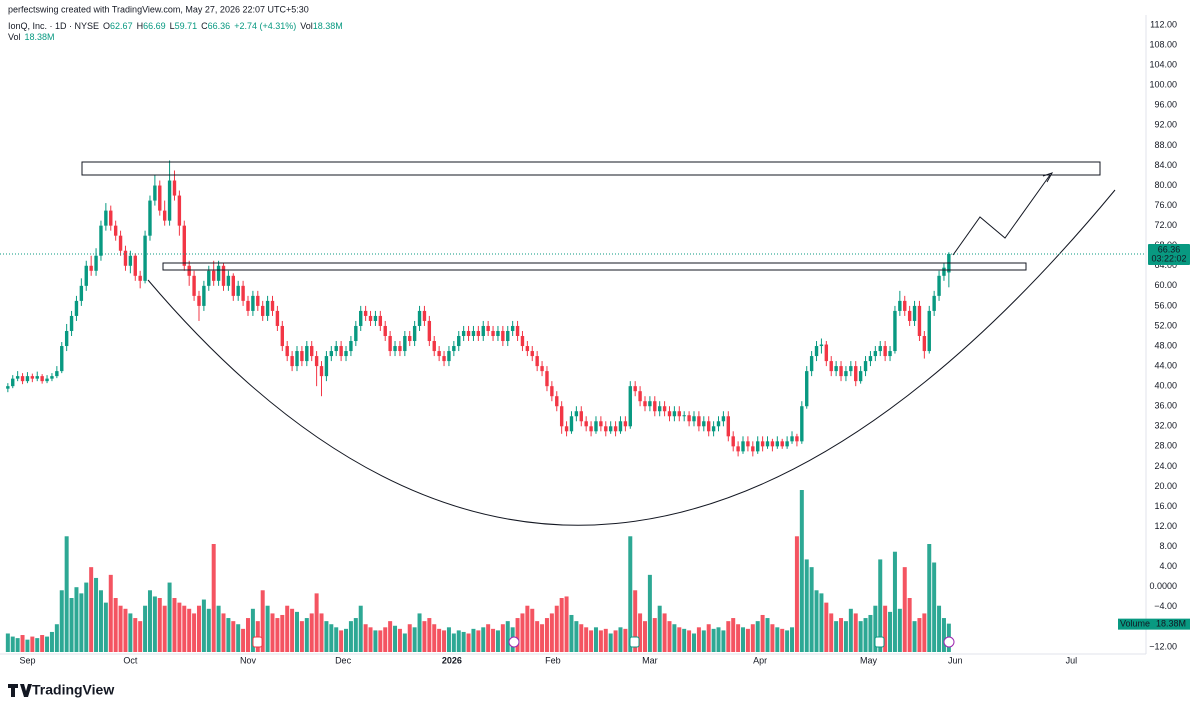  What do you see at coordinates (452, 660) in the screenshot?
I see `x-tick-label: 2026` at bounding box center [452, 660].